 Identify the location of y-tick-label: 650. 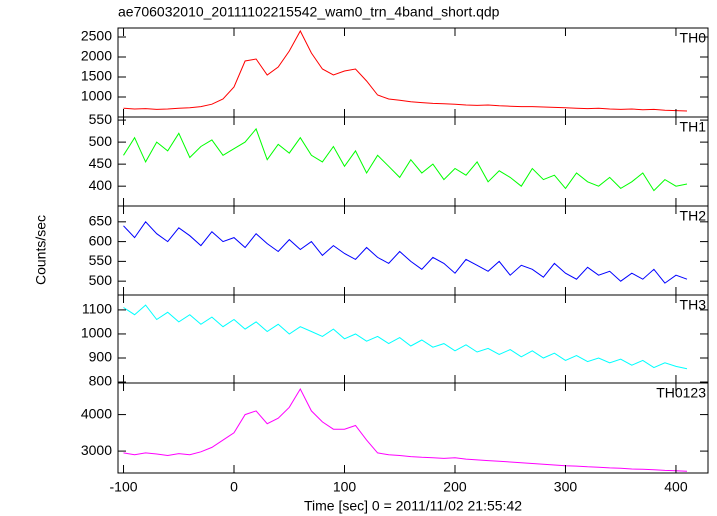
(101, 221).